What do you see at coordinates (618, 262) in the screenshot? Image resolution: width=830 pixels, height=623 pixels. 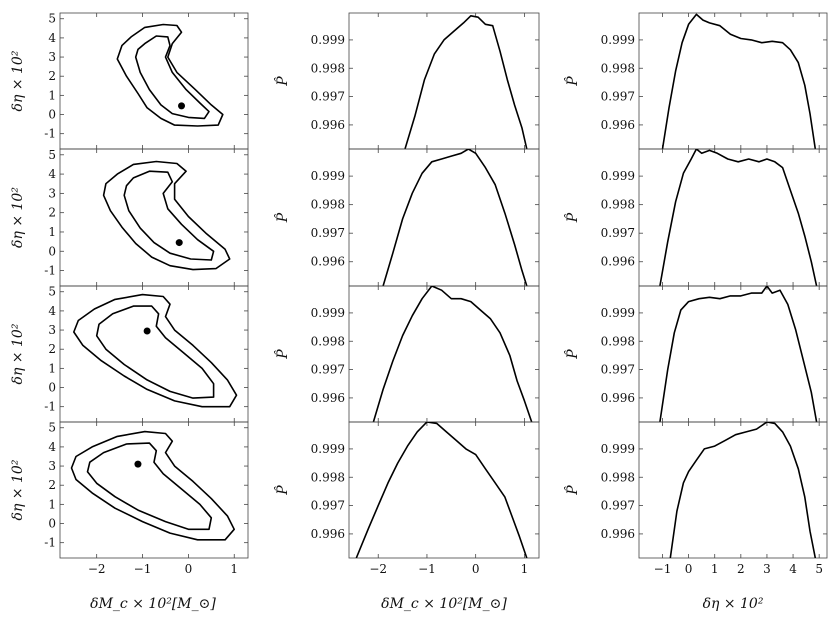 I see `row2-eta-ytick-label-3: 0.996` at bounding box center [618, 262].